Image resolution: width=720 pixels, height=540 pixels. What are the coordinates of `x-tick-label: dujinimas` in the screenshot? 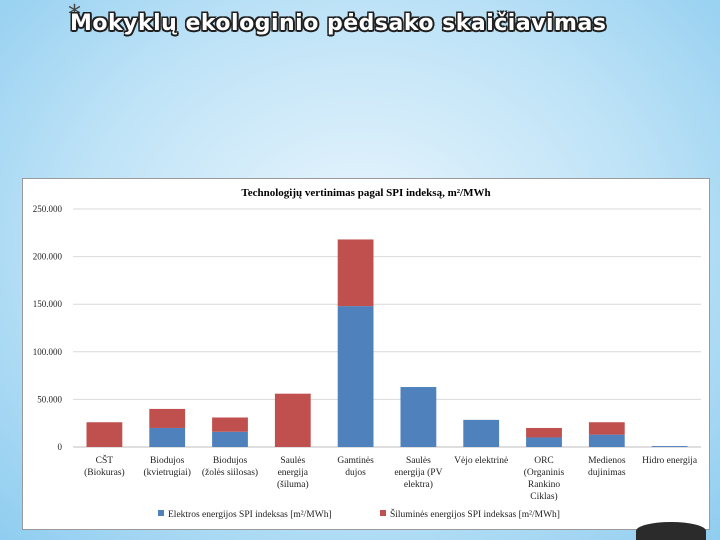 It's located at (607, 473).